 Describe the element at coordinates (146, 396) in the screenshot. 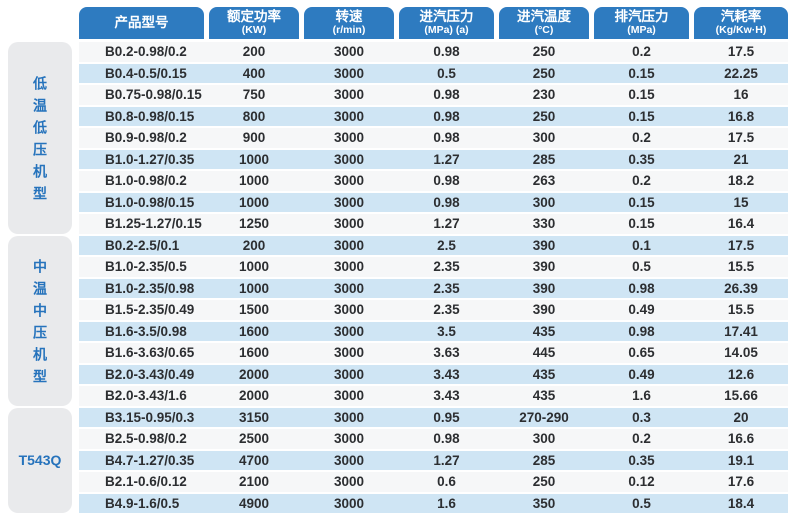

I see `model-cell: B2.0-3.43/1.6` at that location.